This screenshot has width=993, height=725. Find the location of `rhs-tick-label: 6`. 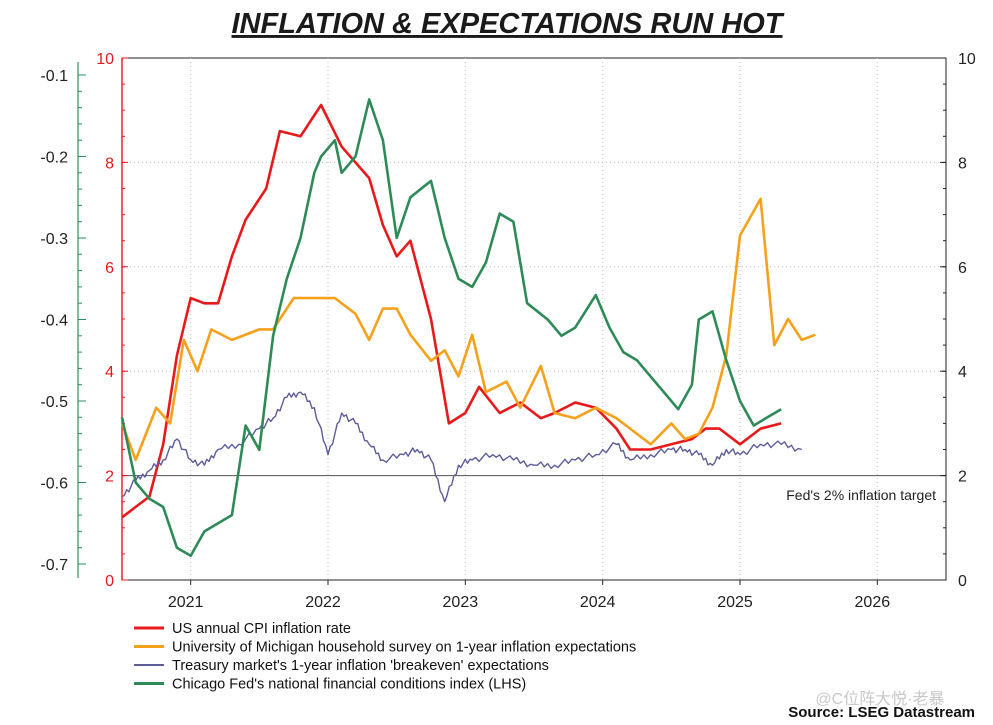

rhs-tick-label: 6 is located at coordinates (962, 268).